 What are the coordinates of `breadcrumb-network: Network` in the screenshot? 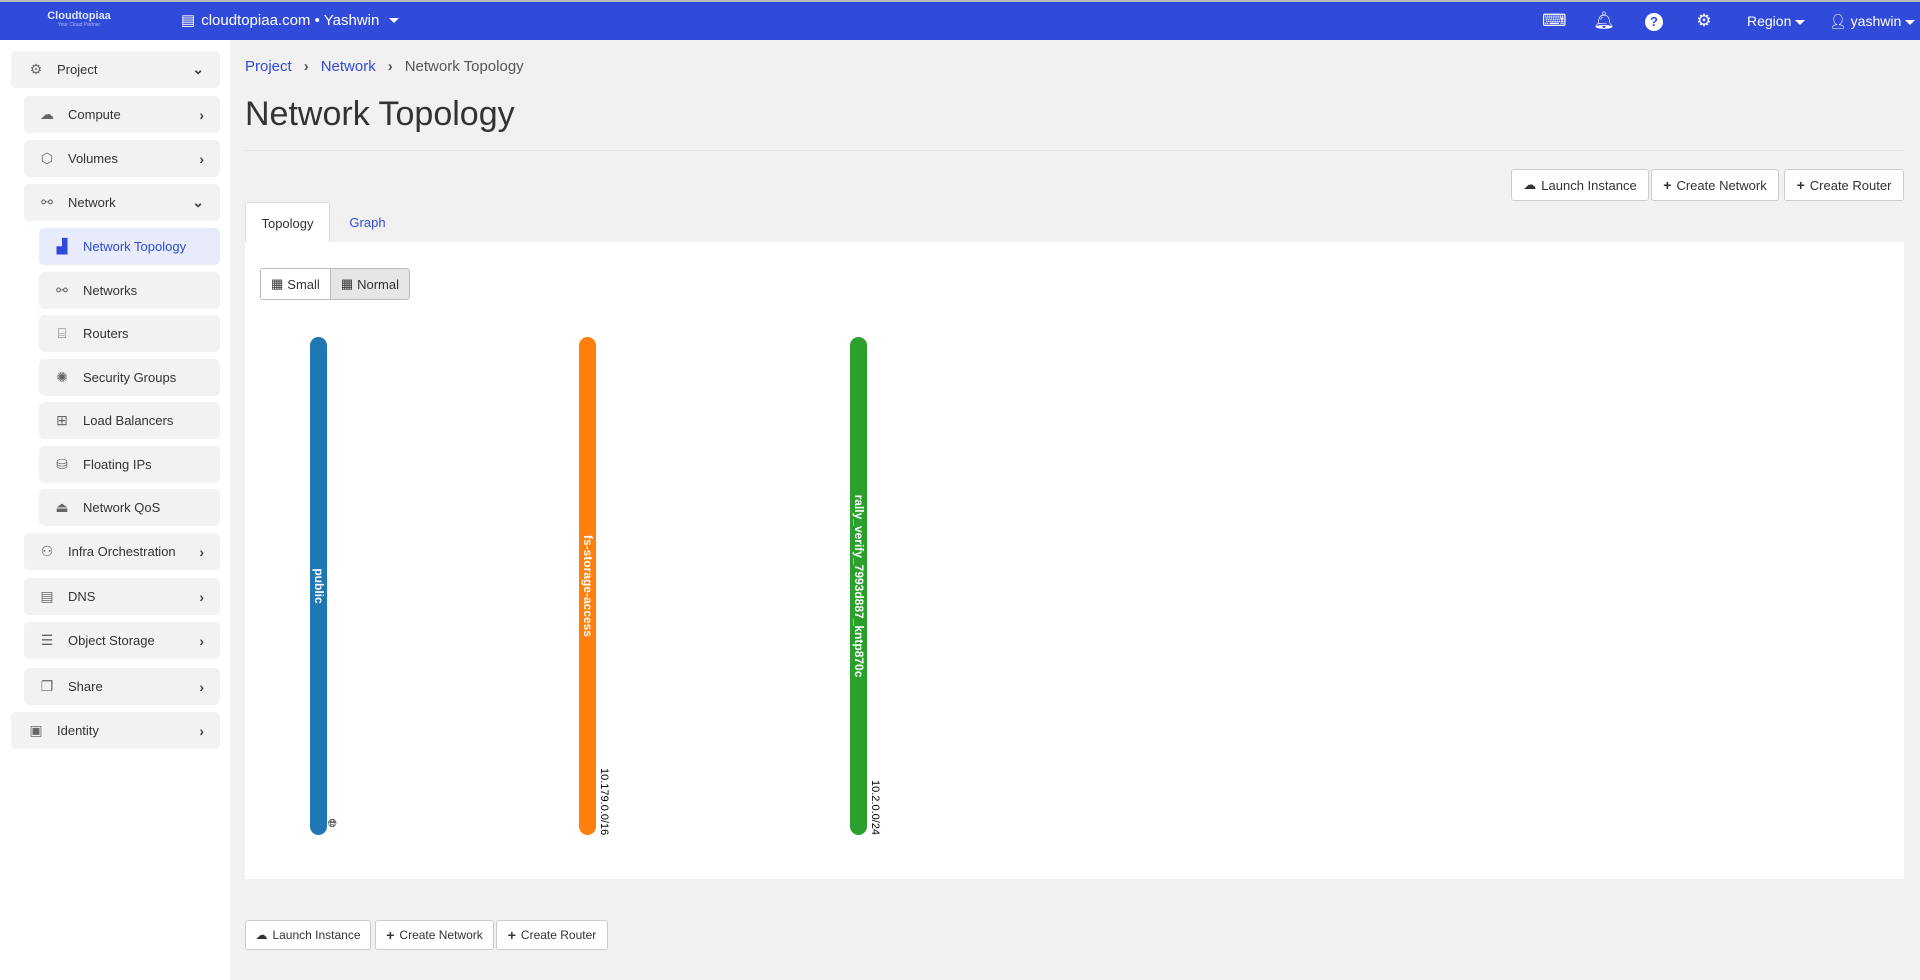 It's located at (348, 66).